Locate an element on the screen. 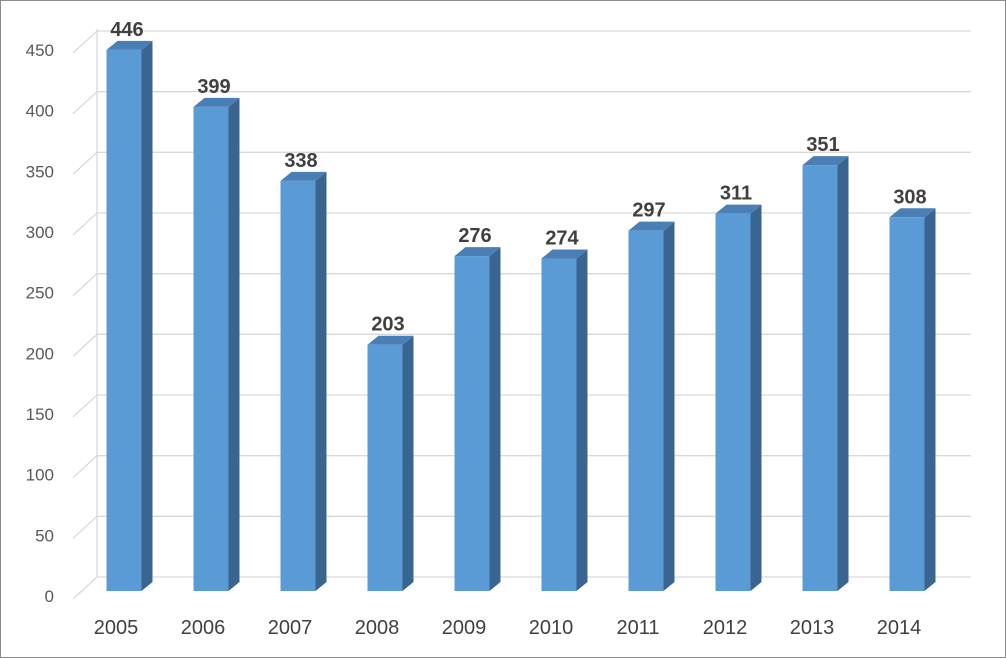  y-tick-label: 50 is located at coordinates (44, 535).